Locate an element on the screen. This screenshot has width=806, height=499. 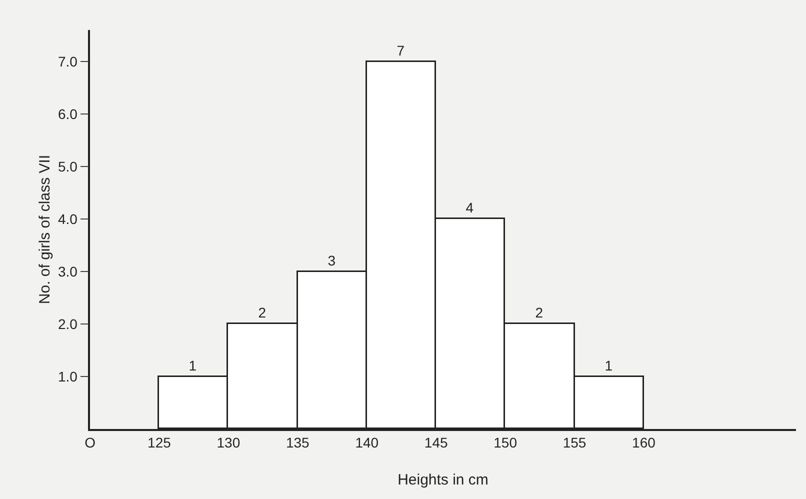
x-tick-label: O is located at coordinates (90, 442).